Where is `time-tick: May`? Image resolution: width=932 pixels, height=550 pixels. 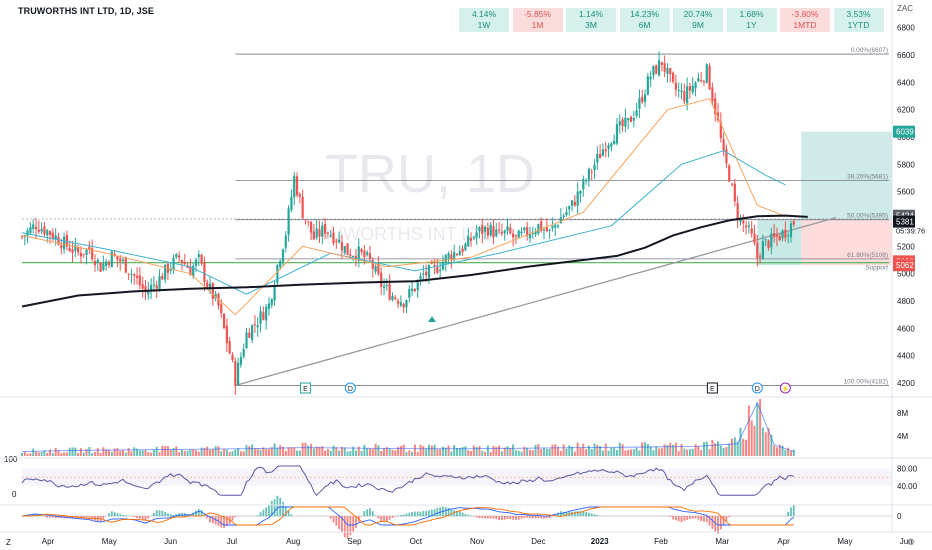 time-tick: May is located at coordinates (109, 541).